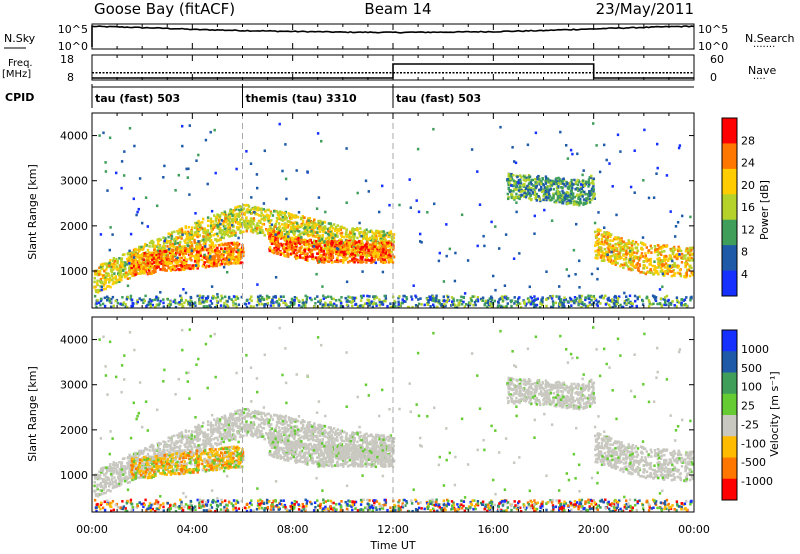  Describe the element at coordinates (713, 46) in the screenshot. I see `noise-right-tick-bottom: 10^0` at that location.